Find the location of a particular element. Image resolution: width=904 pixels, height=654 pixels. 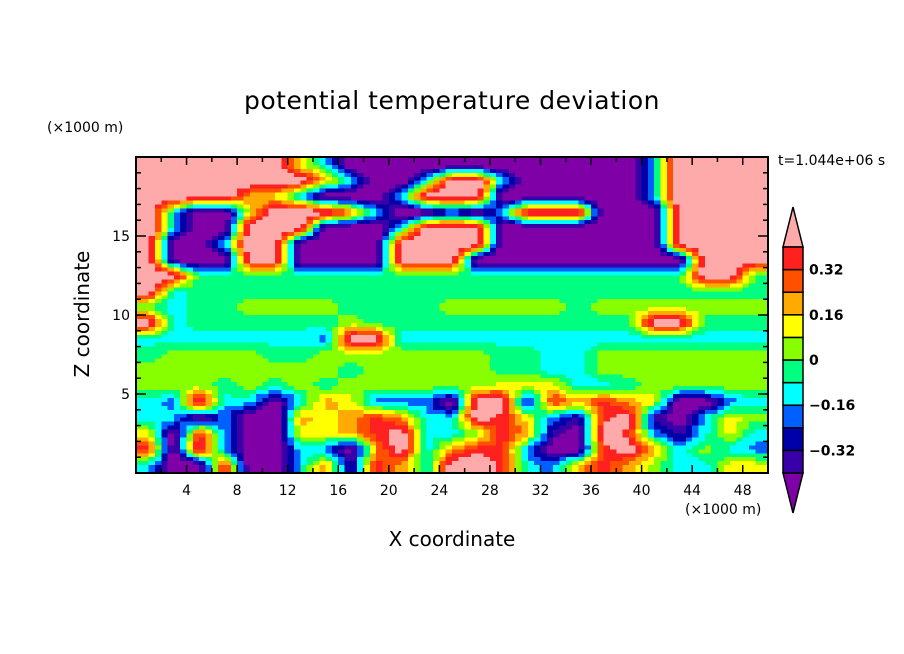

colorbar-under-triangle is located at coordinates (793, 493).